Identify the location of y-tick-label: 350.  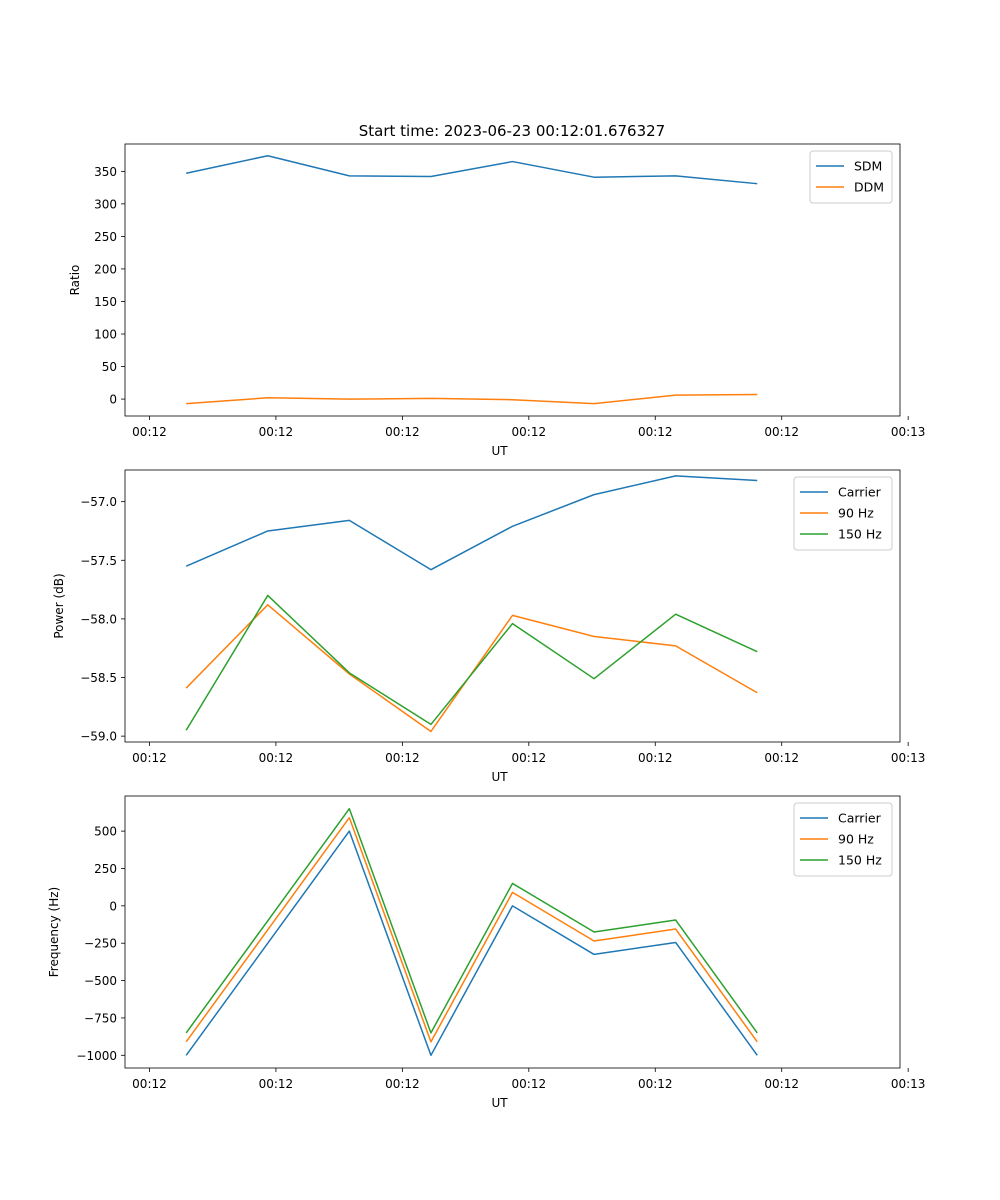
(105, 172).